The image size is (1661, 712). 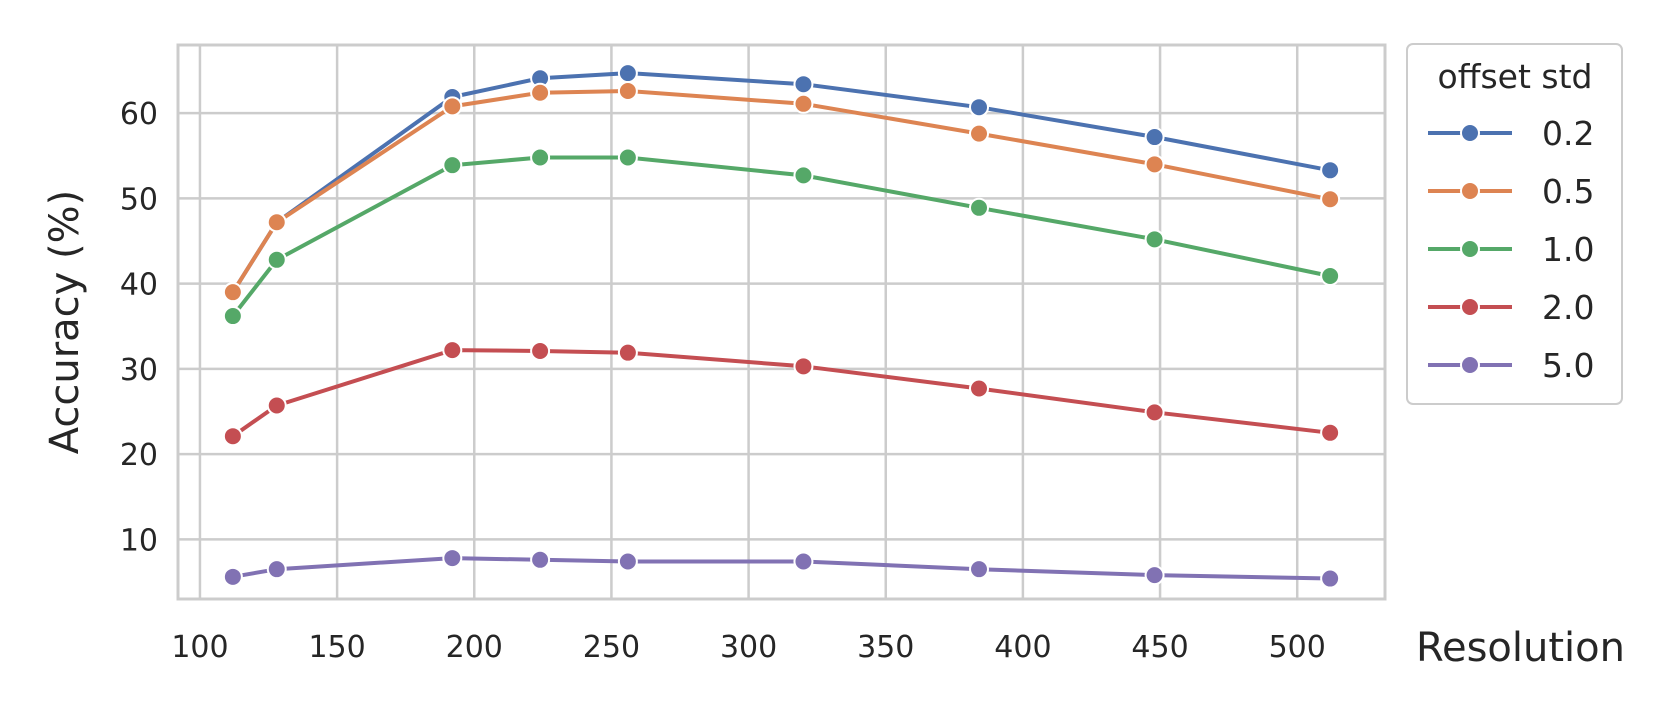 I want to click on legend-label: 1.0, so click(x=1568, y=249).